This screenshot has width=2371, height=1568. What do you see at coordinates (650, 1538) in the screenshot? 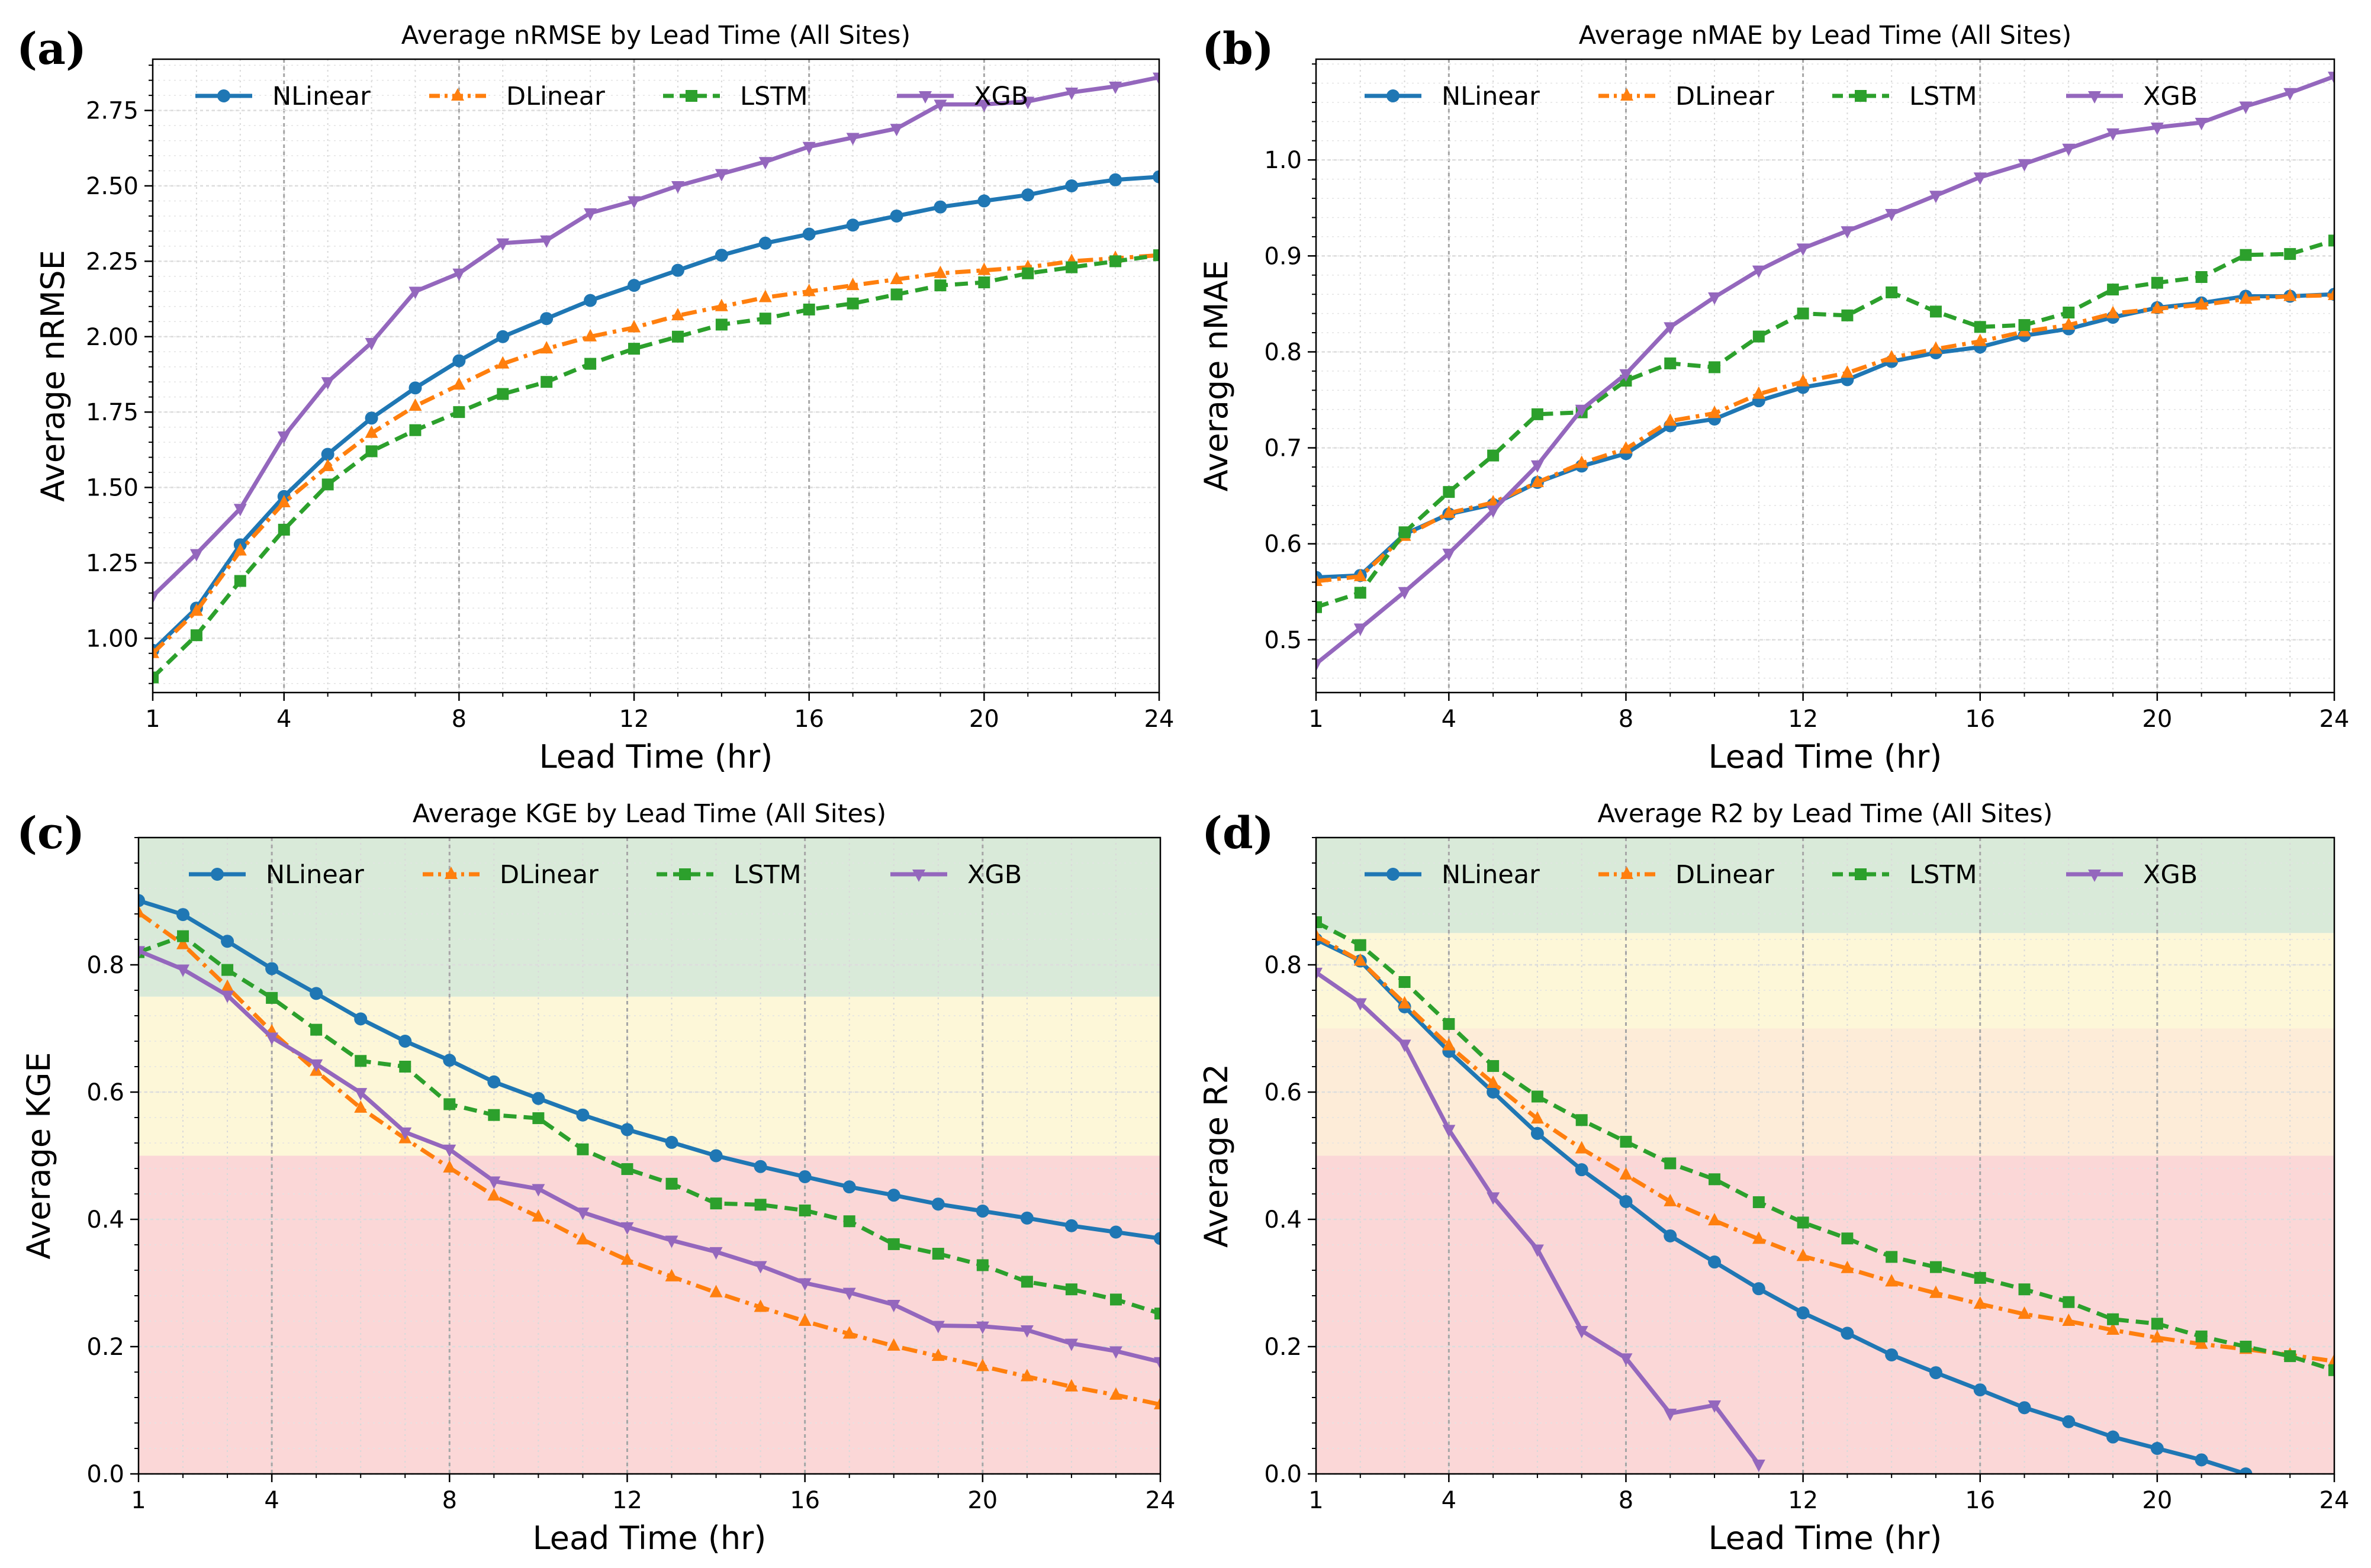
I see `x-axis-label-c: Lead Time (hr)` at bounding box center [650, 1538].